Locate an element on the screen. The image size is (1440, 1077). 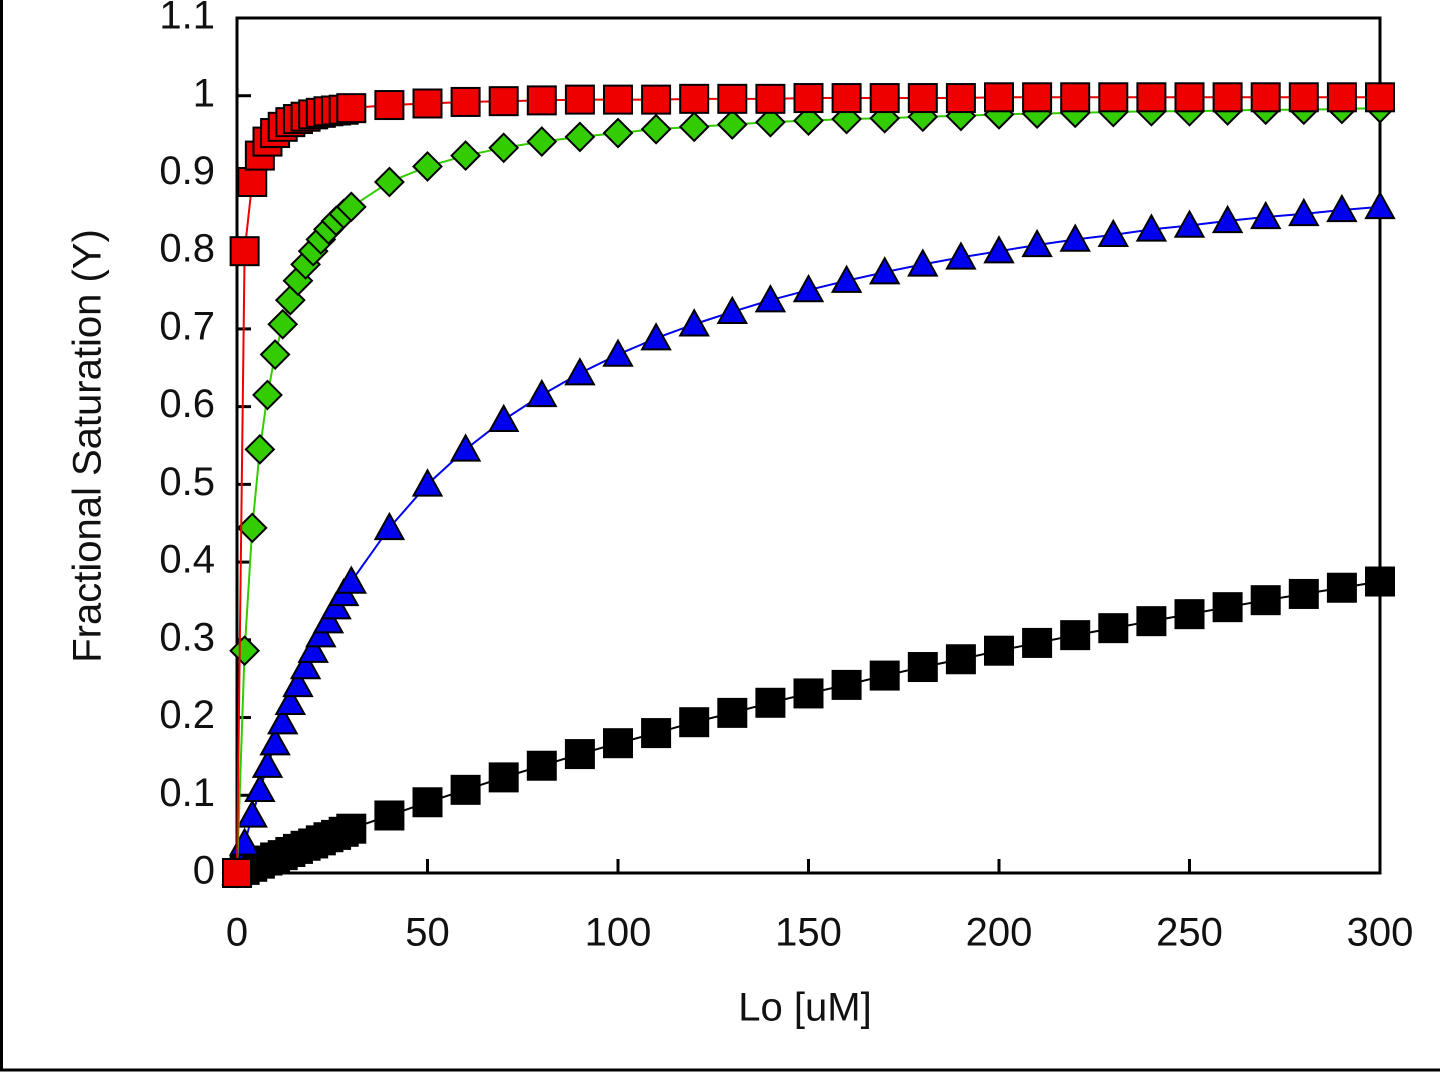
x-tick-label: 150 is located at coordinates (808, 933).